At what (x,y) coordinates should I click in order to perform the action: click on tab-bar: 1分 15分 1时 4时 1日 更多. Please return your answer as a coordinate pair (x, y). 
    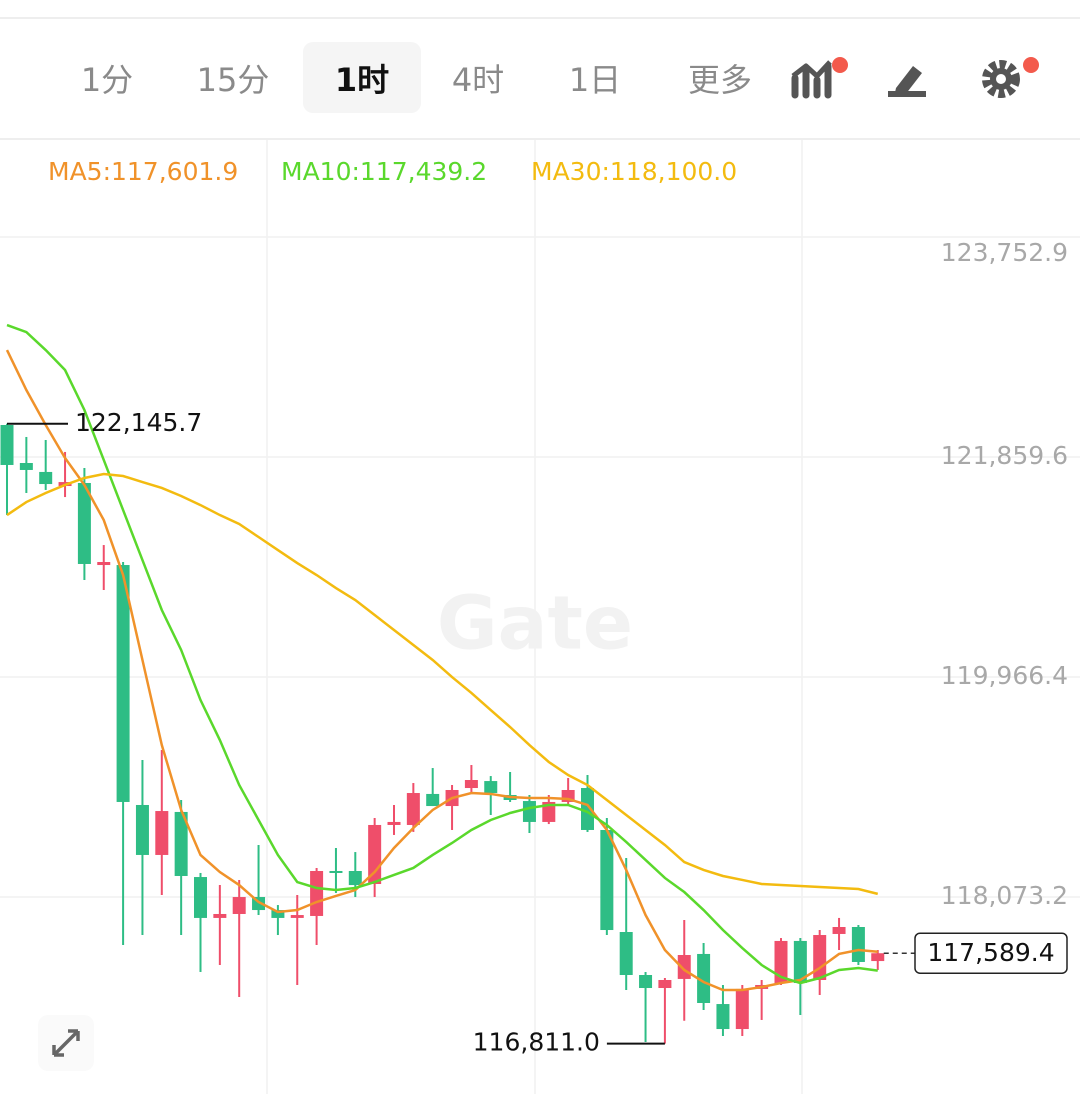
    Looking at the image, I should click on (416, 77).